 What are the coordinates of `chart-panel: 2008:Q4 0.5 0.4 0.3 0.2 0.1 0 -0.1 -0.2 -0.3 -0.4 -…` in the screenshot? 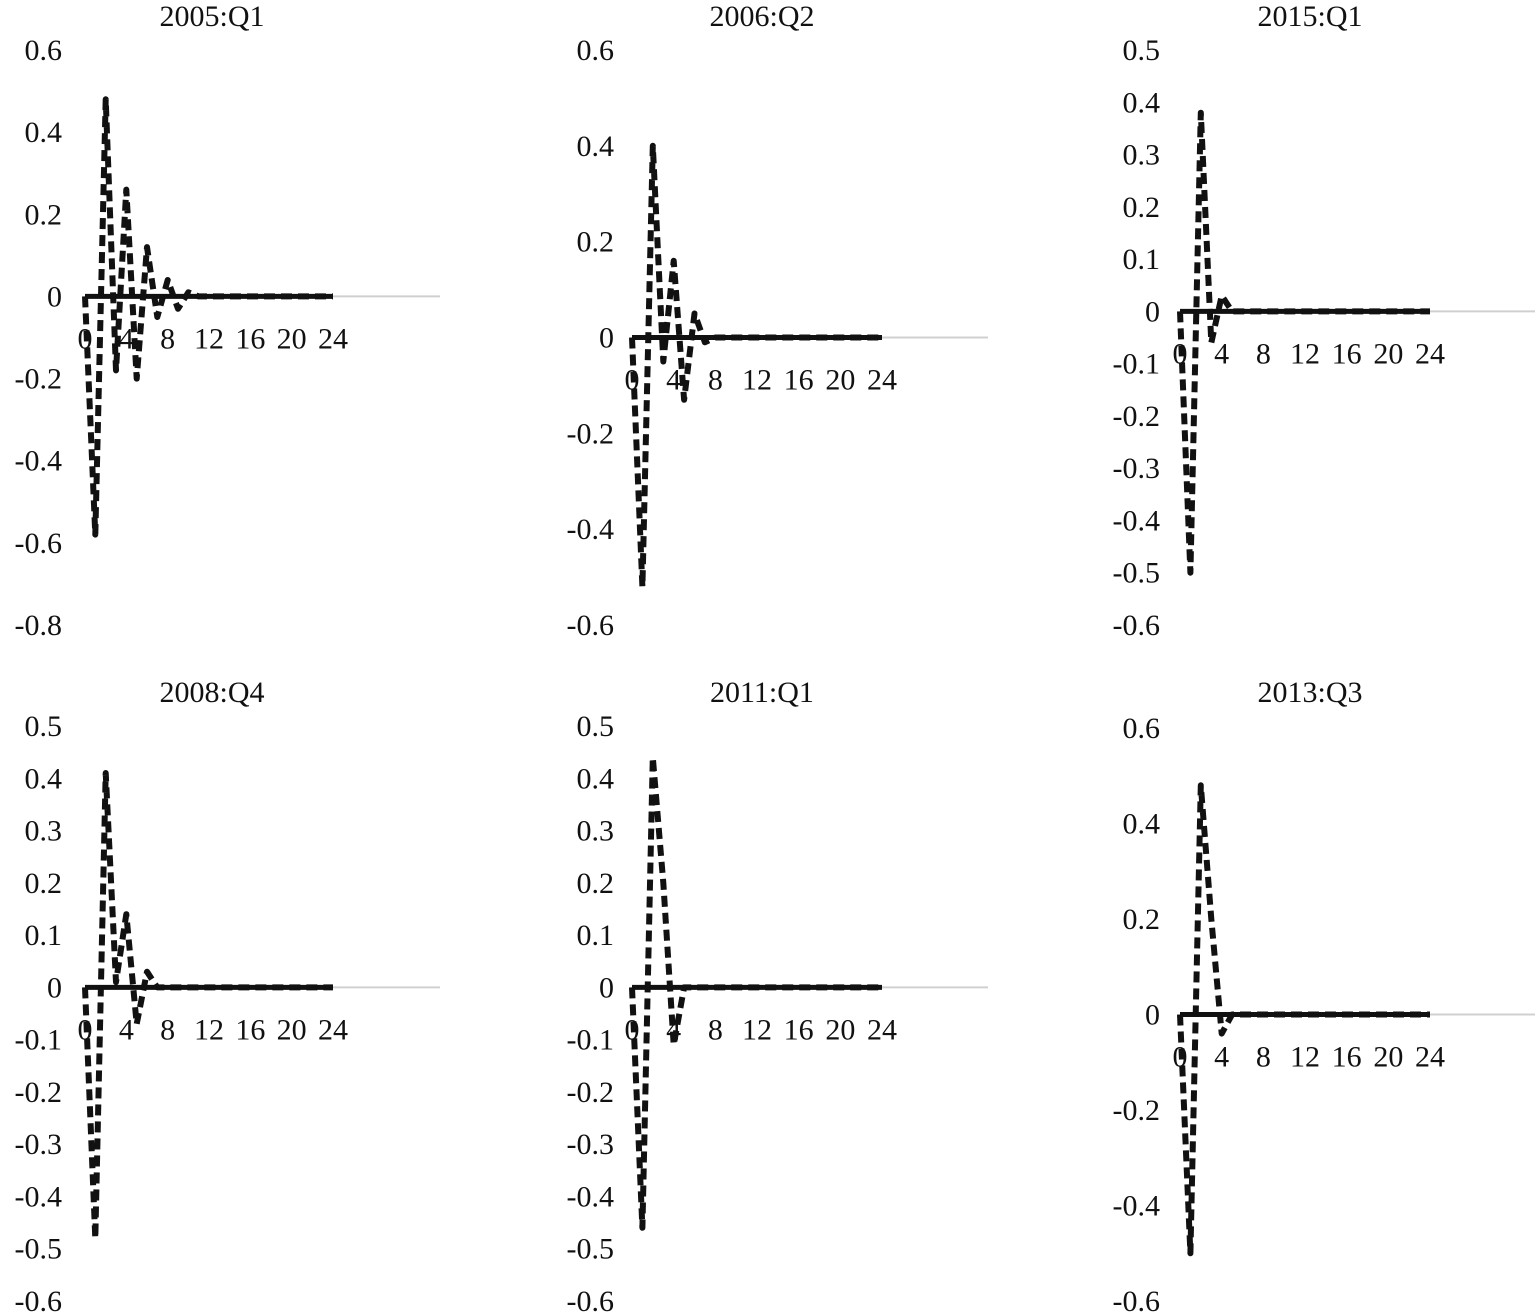 It's located at (227, 994).